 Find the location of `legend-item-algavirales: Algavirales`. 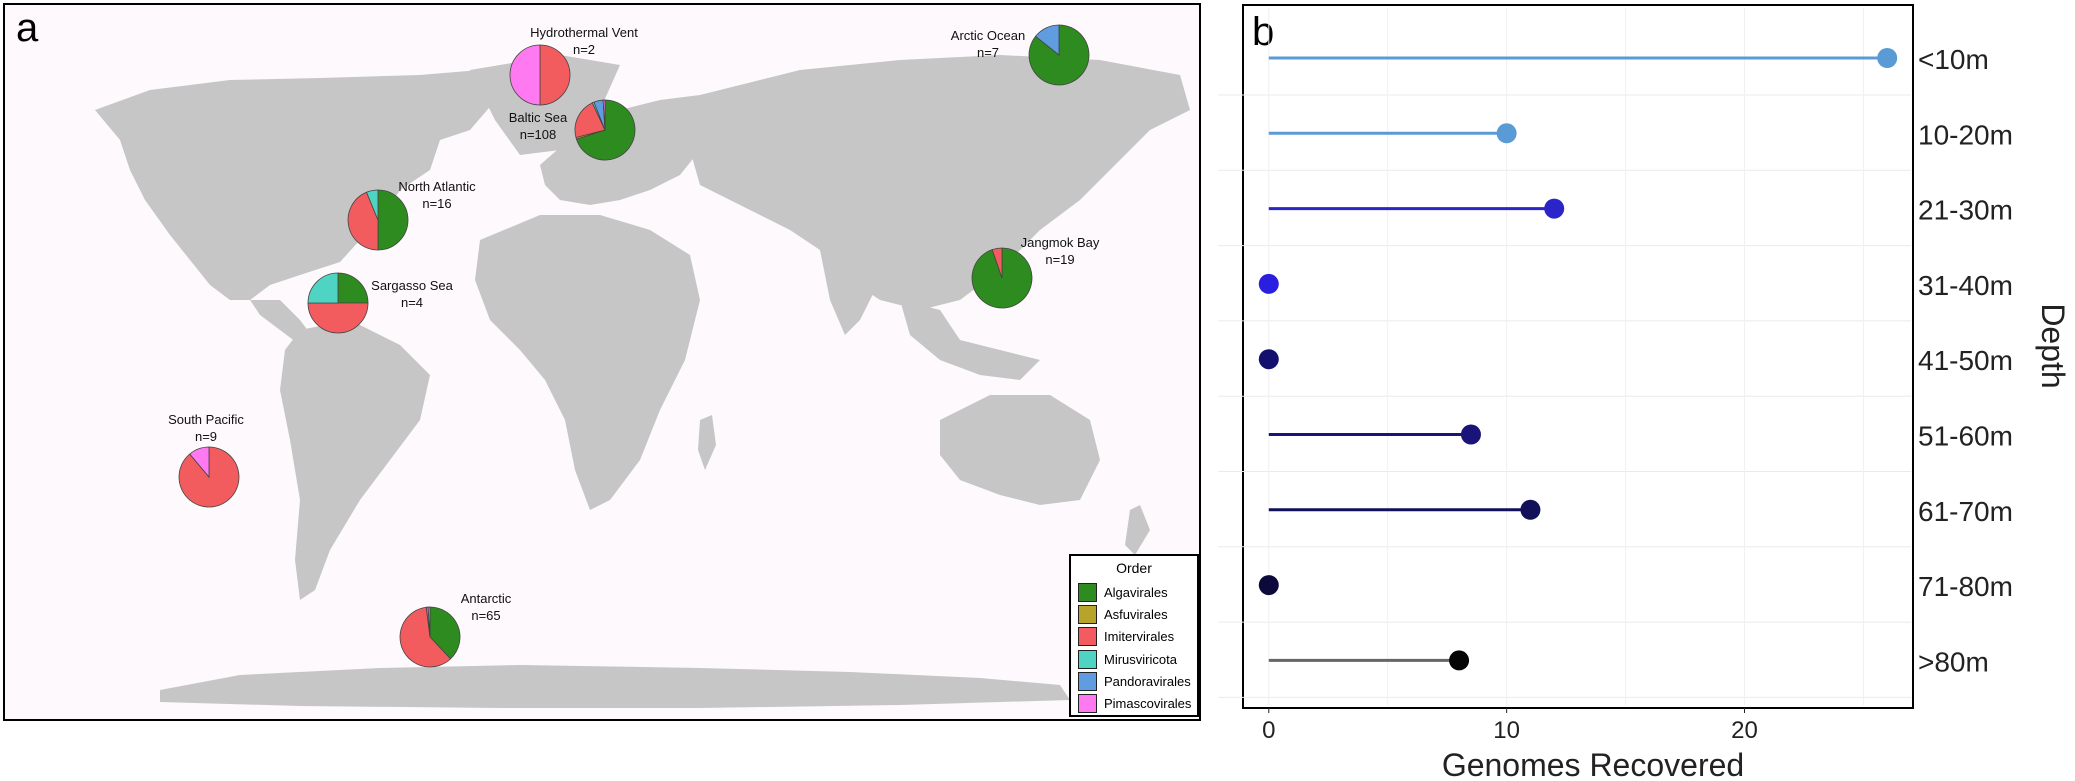

legend-item-algavirales: Algavirales is located at coordinates (1123, 592).